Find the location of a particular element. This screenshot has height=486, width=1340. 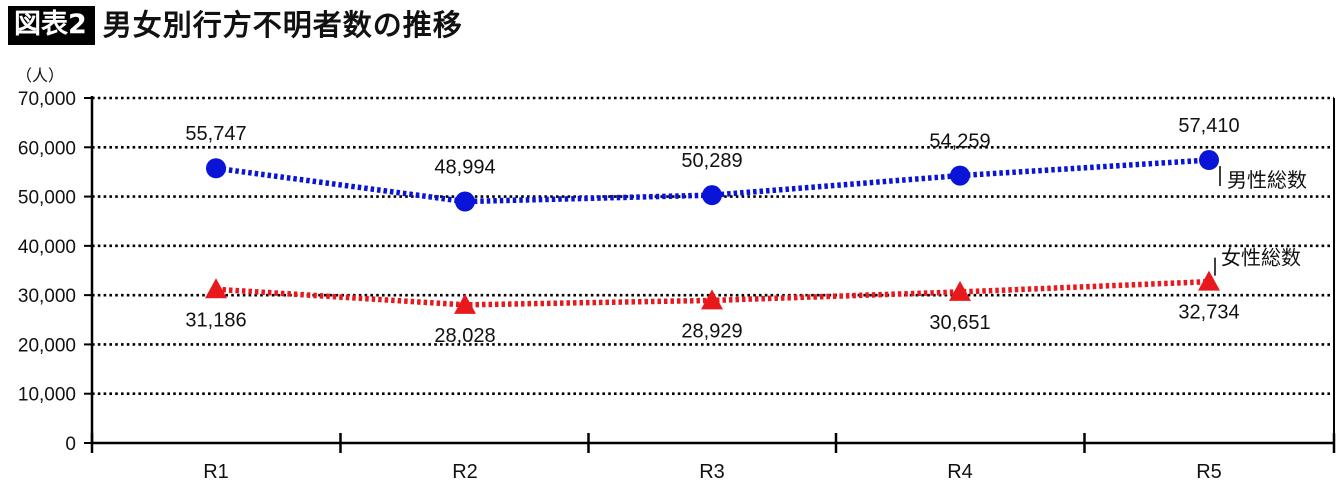

x-tick-label: R3 is located at coordinates (712, 472).